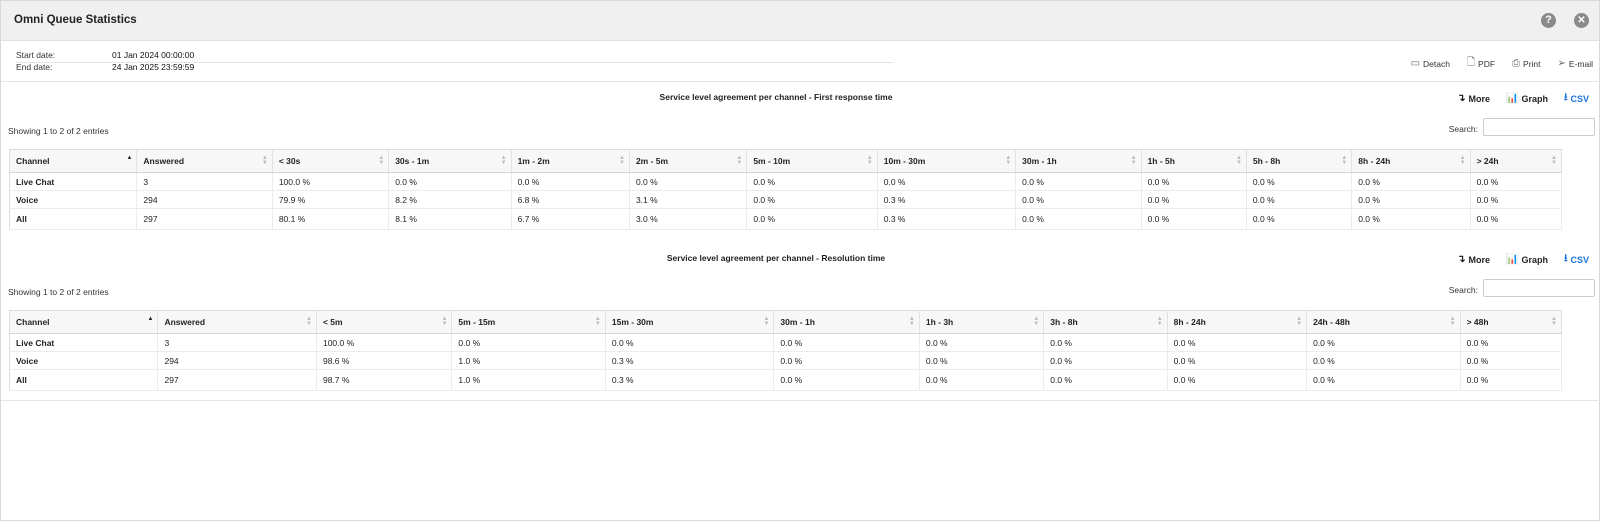 Image resolution: width=1600 pixels, height=521 pixels. Describe the element at coordinates (164, 161) in the screenshot. I see `column-header-label: Answered` at that location.